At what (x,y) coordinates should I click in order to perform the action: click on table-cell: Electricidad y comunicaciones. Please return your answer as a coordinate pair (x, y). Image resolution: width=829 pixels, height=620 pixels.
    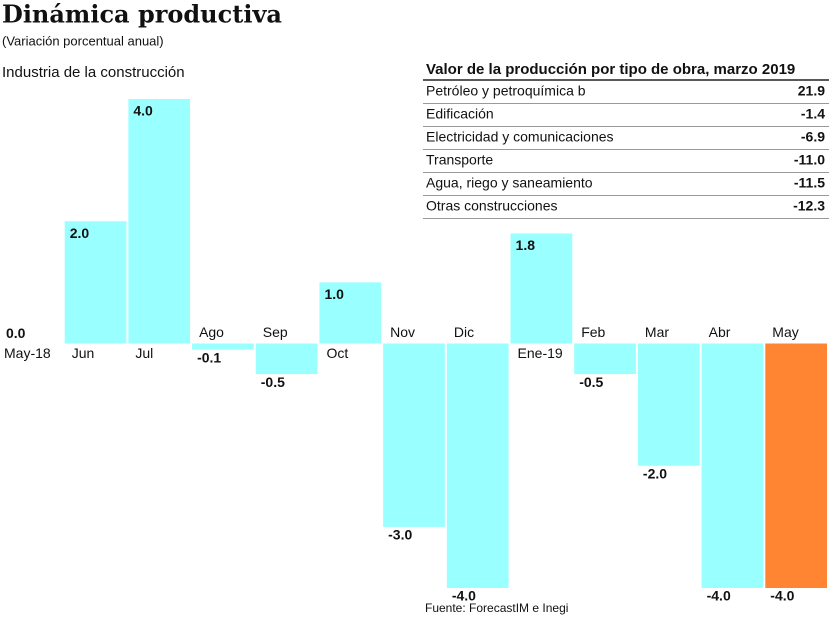
    Looking at the image, I should click on (520, 137).